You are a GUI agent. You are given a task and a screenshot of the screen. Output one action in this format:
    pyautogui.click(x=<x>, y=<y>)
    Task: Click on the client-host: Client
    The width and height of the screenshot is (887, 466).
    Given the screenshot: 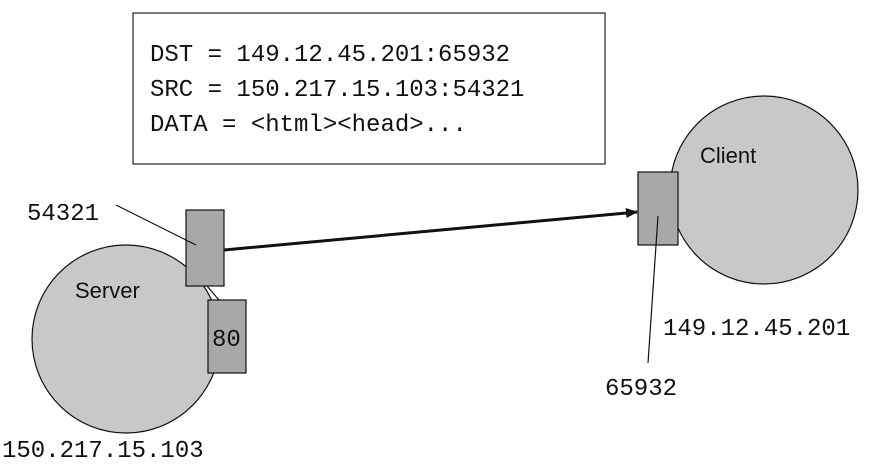 What is the action you would take?
    pyautogui.click(x=748, y=190)
    